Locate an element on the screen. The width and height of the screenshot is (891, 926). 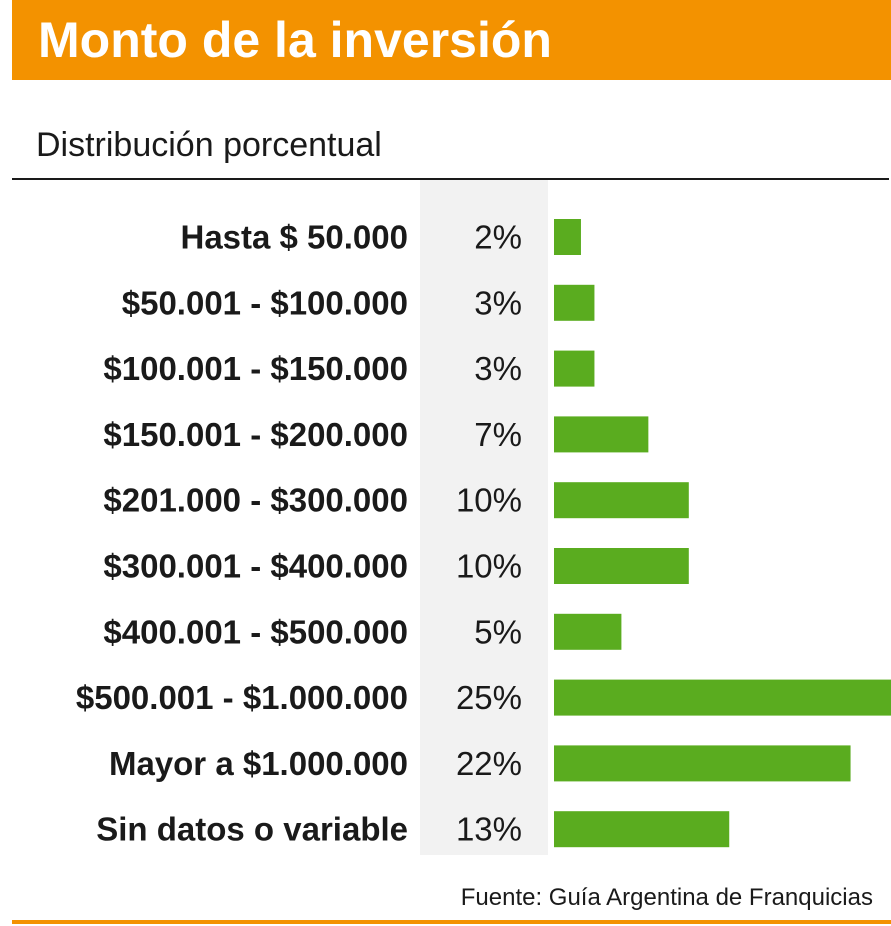
category-label: Hasta $ 50.000 is located at coordinates (294, 237).